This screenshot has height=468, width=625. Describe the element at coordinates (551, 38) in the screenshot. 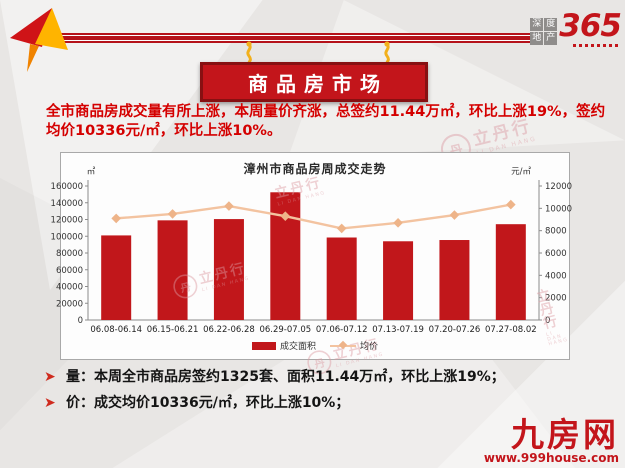

I see `logo-char: 产` at that location.